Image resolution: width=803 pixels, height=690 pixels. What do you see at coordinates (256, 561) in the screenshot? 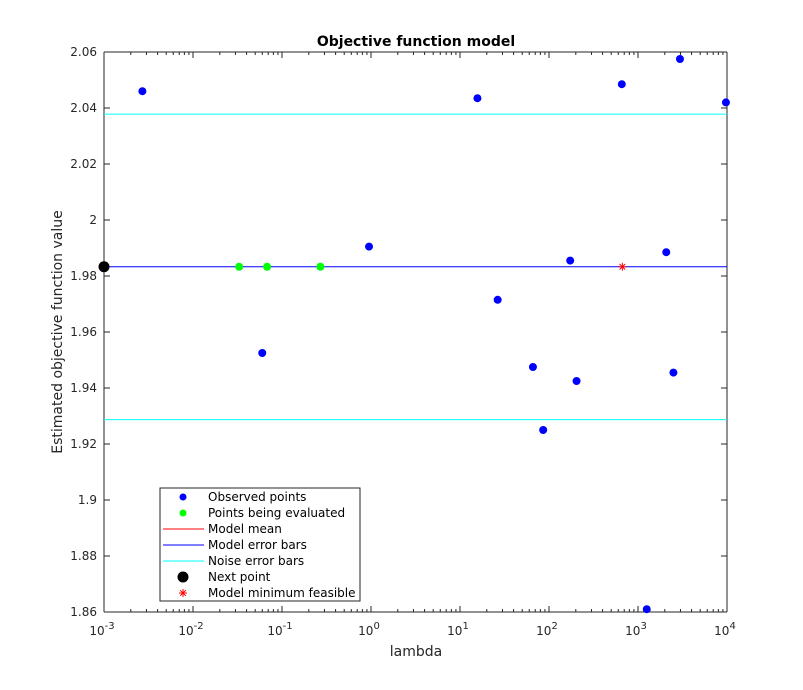
I see `legend-label: Noise error bars` at bounding box center [256, 561].